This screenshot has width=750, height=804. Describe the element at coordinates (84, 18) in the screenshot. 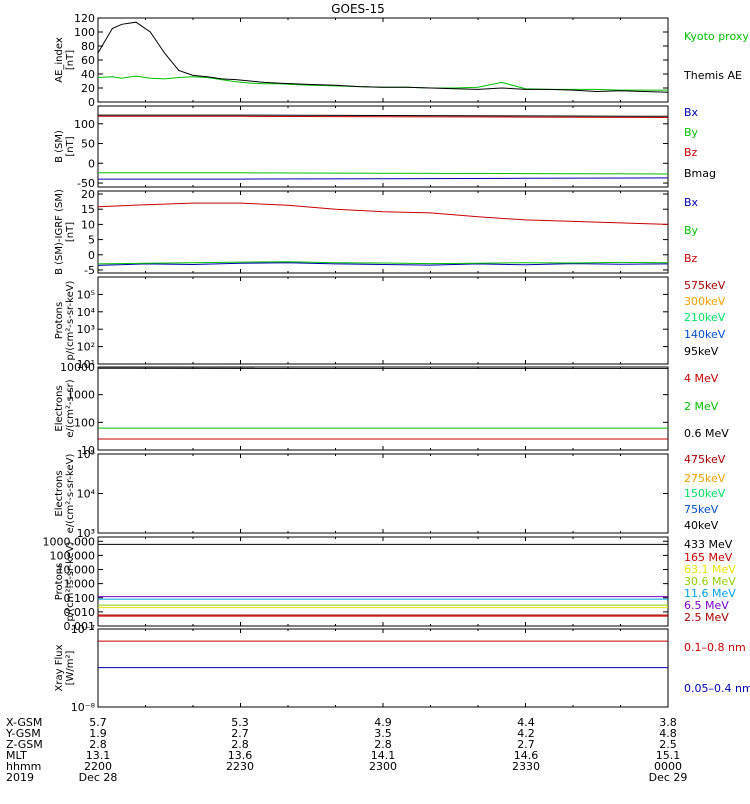

I see `y-tick-label: 120` at that location.